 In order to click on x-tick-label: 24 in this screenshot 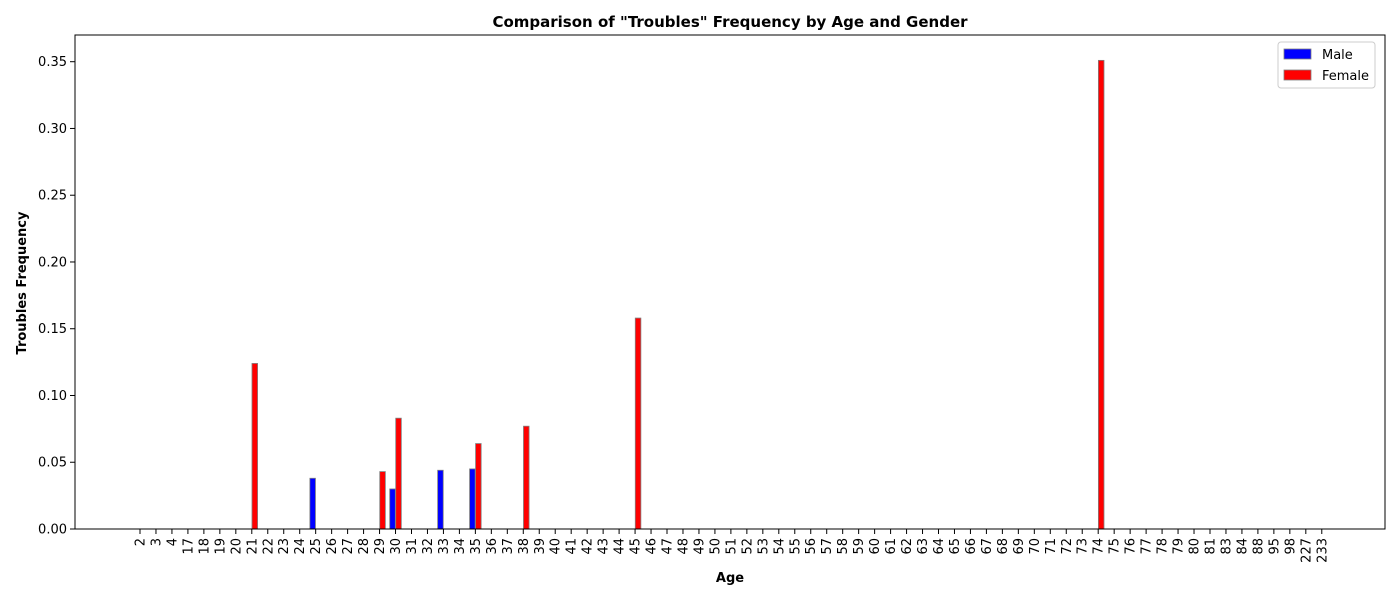, I will do `click(300, 546)`.